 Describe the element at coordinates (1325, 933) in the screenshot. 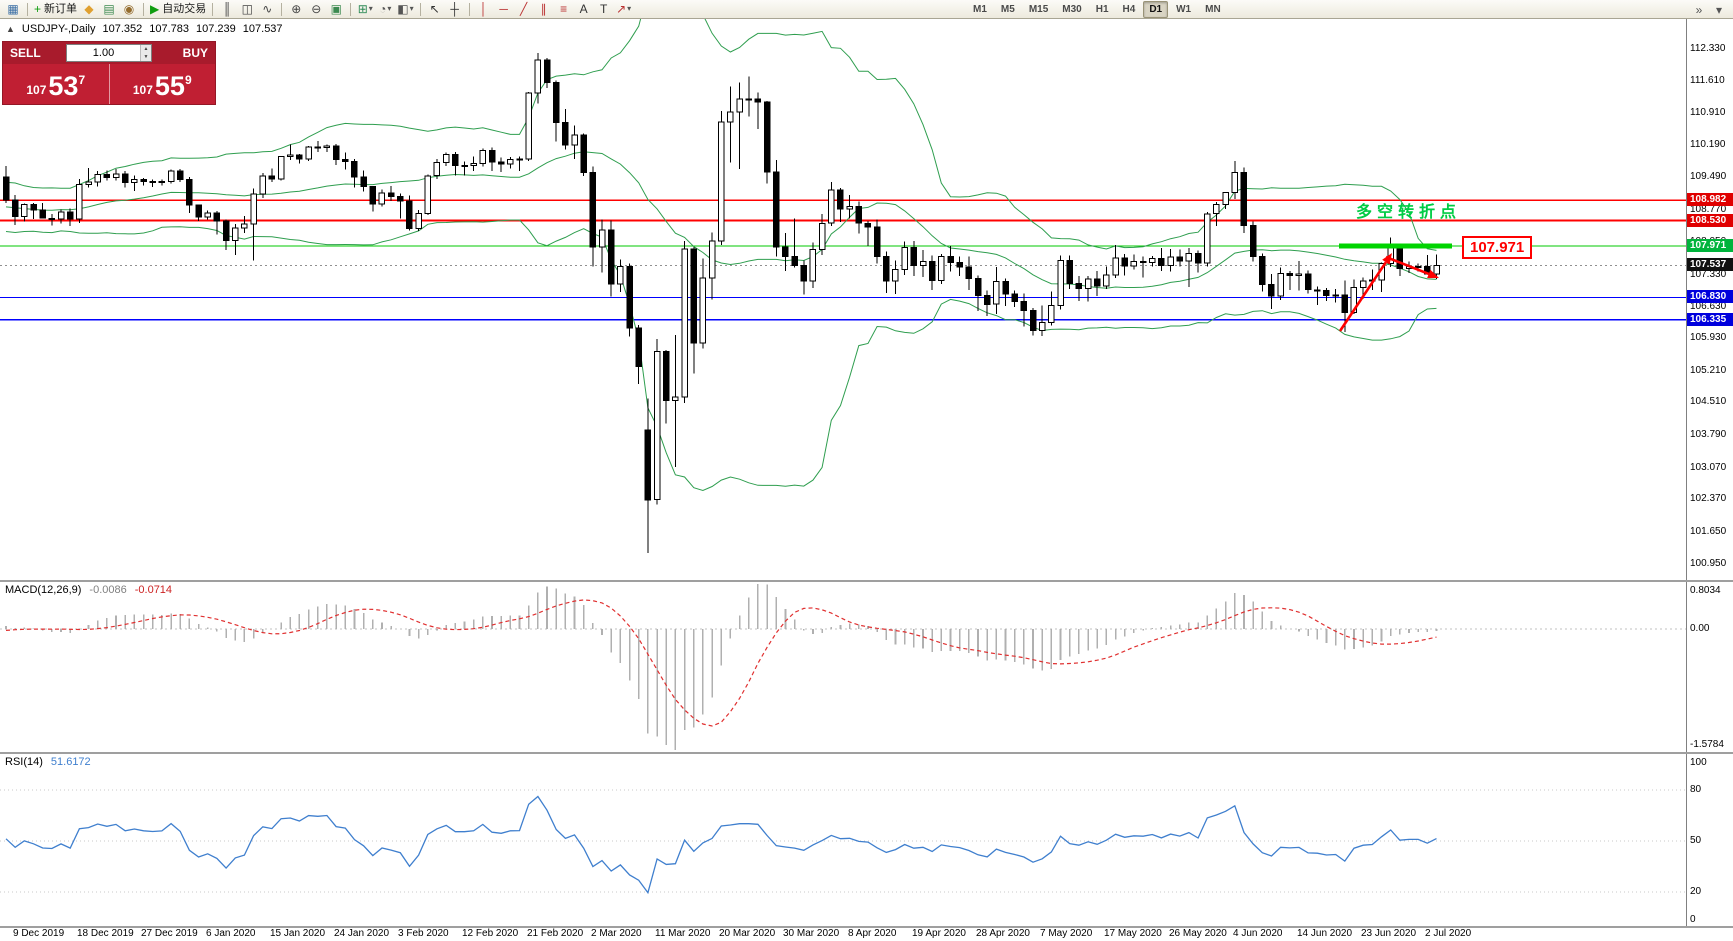

I see `date-axis-label: 14 Jun 2020` at that location.